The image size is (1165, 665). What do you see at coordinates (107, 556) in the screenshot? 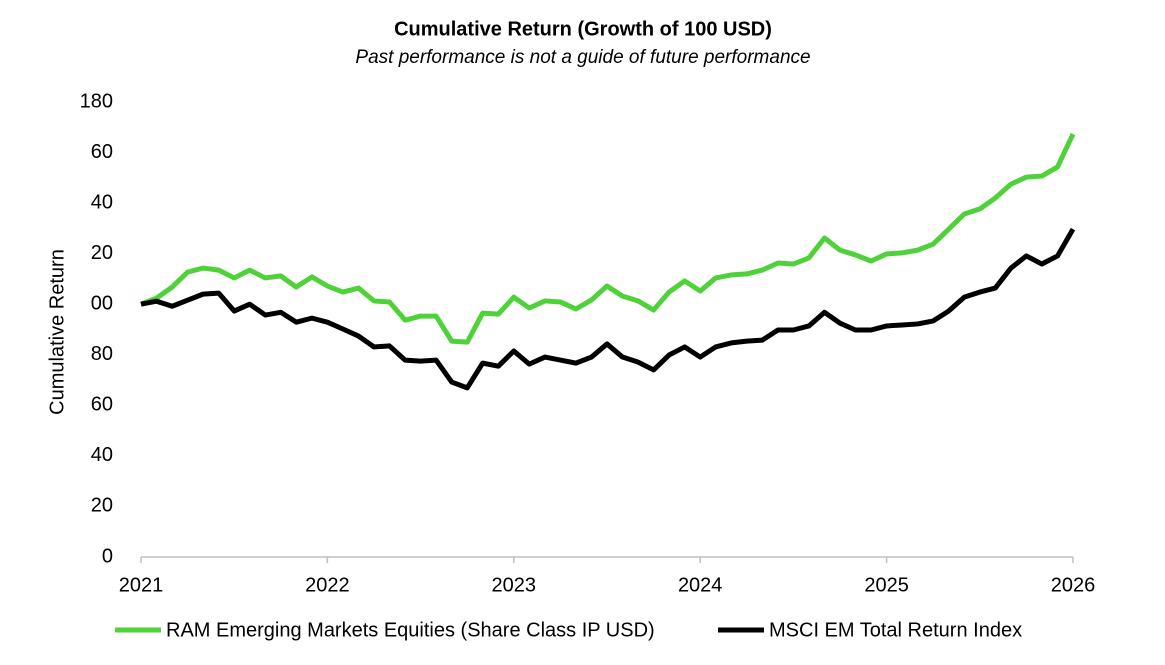
I see `y-tick-label: 0` at bounding box center [107, 556].